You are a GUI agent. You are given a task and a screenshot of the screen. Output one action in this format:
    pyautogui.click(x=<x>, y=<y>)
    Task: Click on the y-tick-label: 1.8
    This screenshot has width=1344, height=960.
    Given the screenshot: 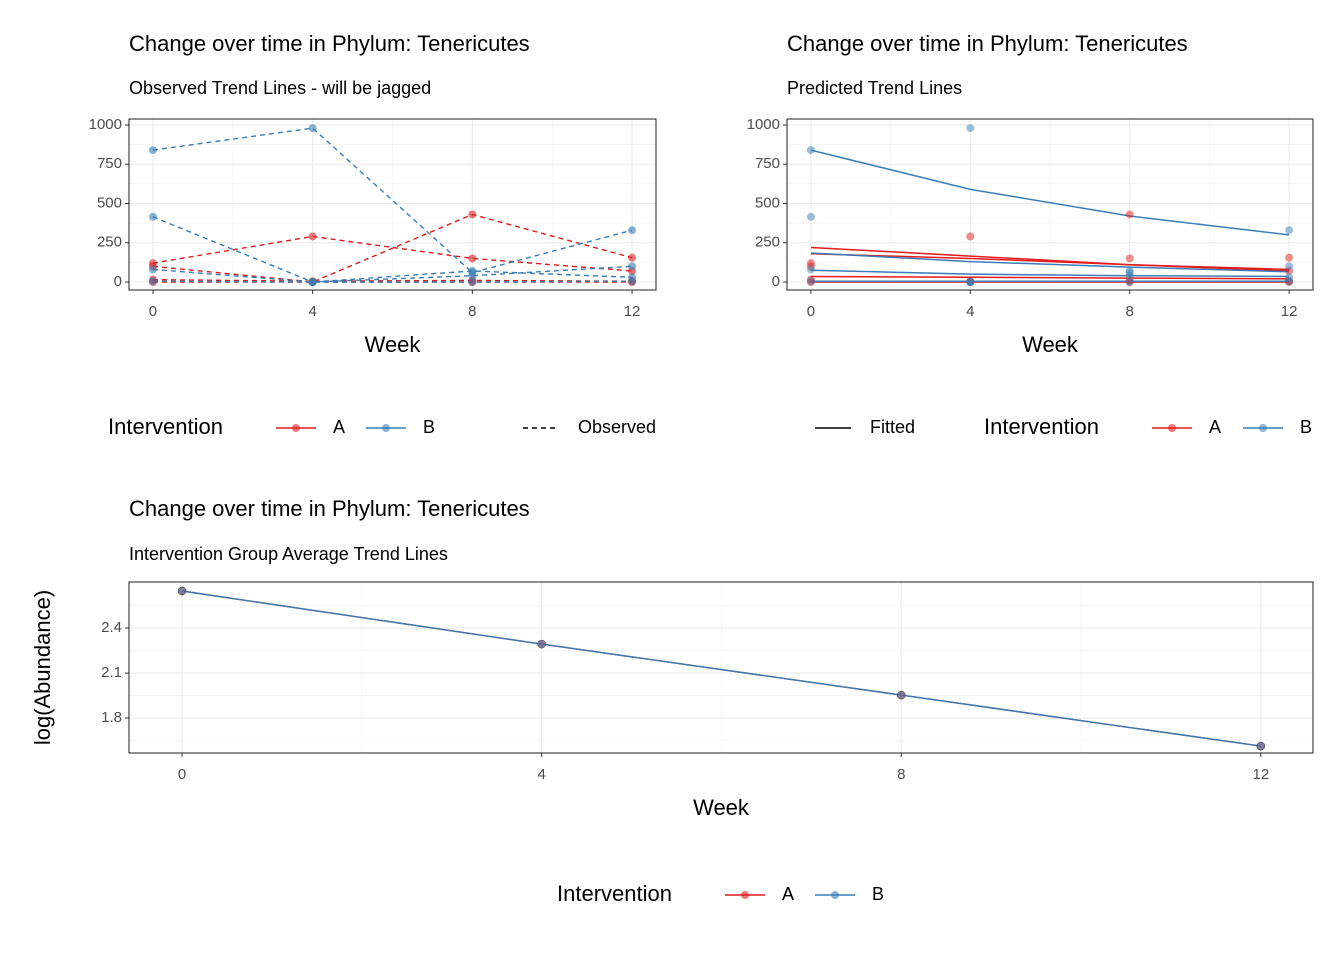 What is the action you would take?
    pyautogui.click(x=111, y=717)
    